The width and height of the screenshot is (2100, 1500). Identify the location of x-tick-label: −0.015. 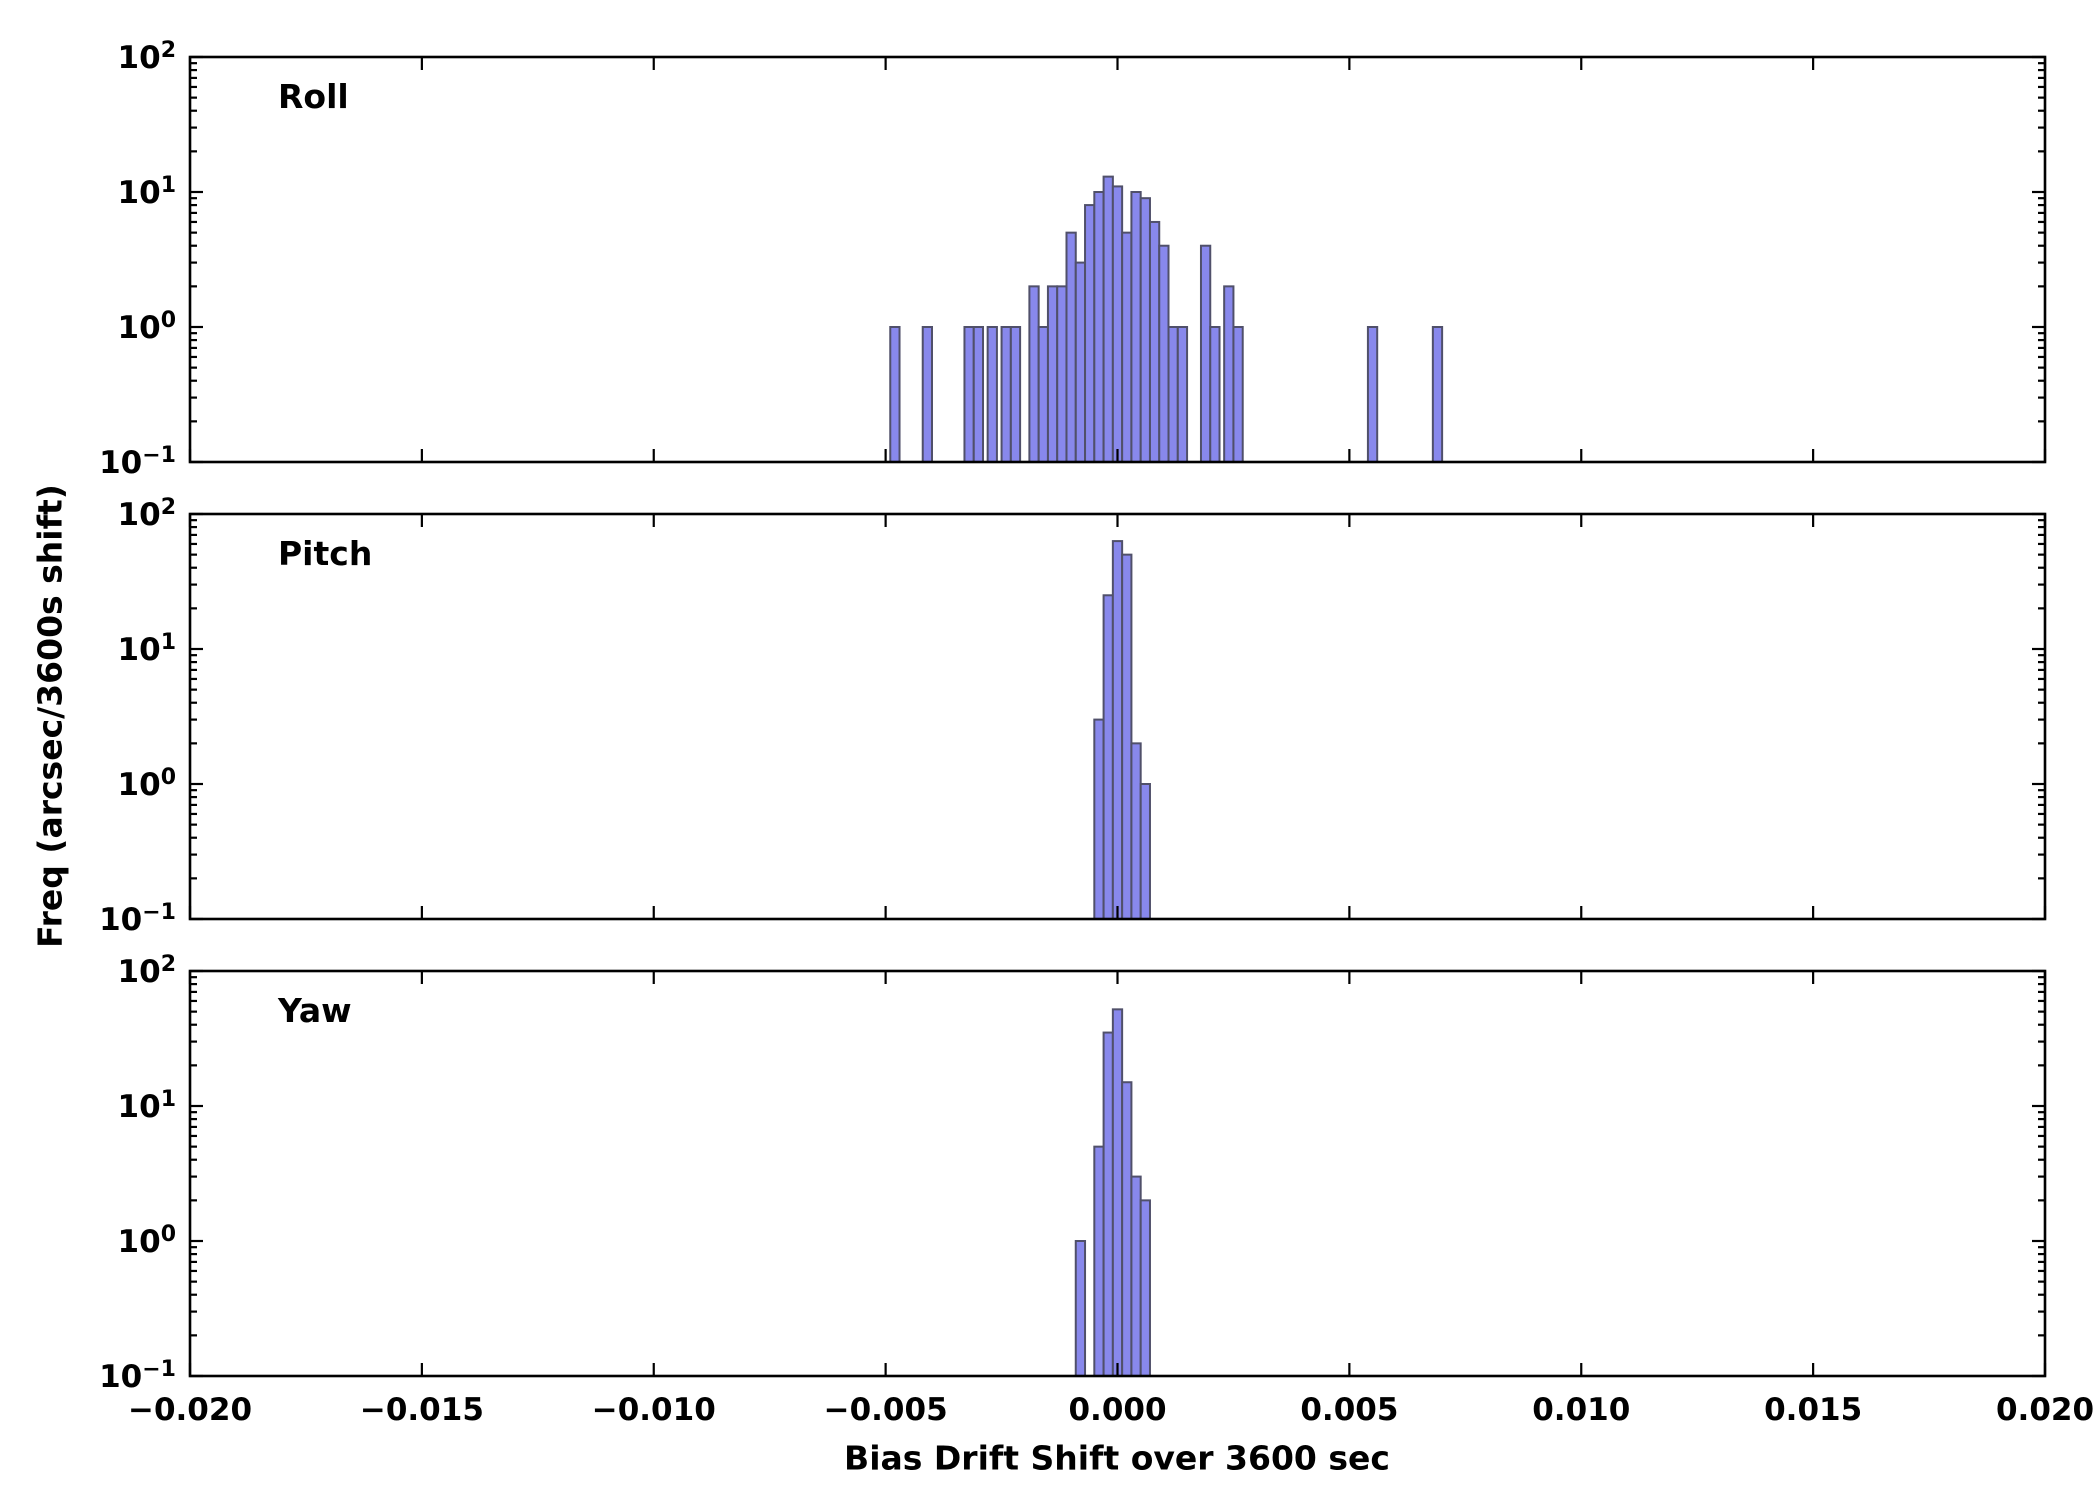
(421, 1410).